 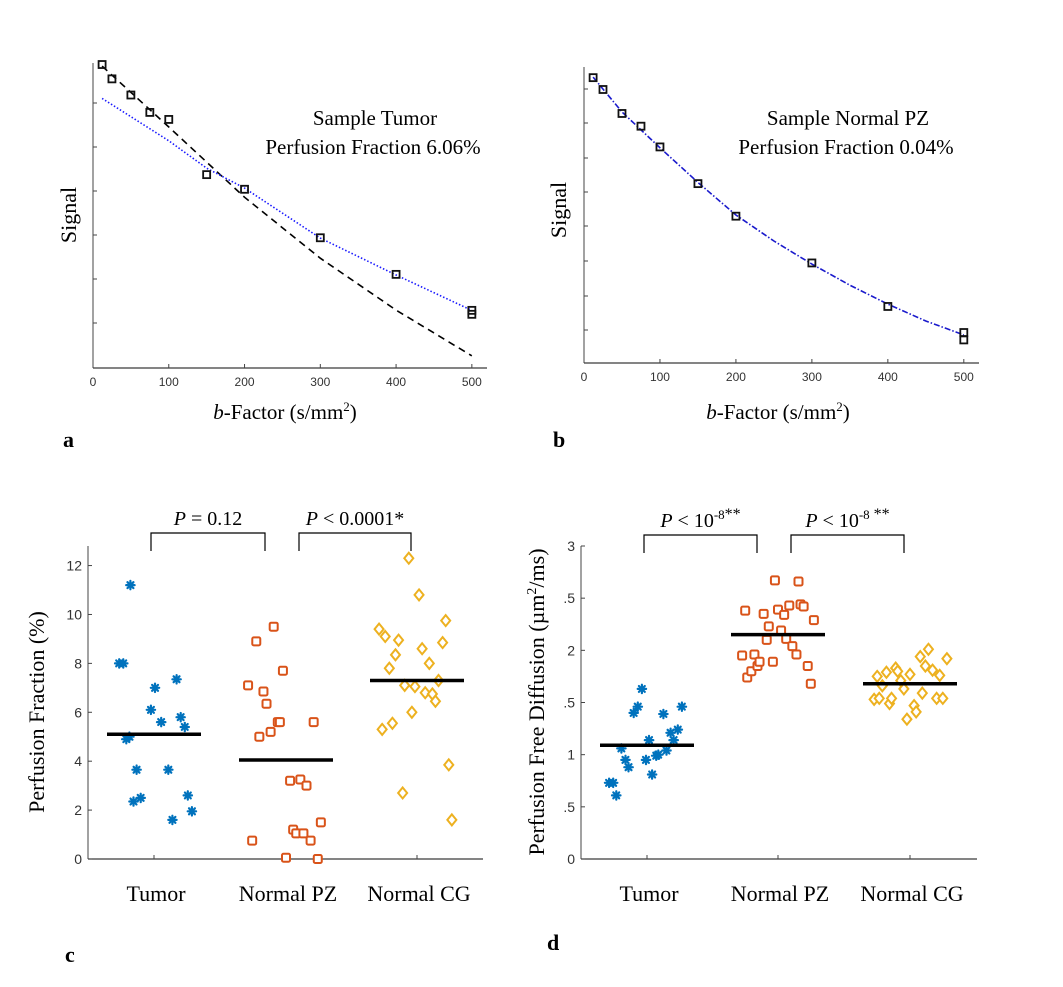 What do you see at coordinates (845, 147) in the screenshot?
I see `panel-b-annotation-line2: Perfusion Fraction 0.04%` at bounding box center [845, 147].